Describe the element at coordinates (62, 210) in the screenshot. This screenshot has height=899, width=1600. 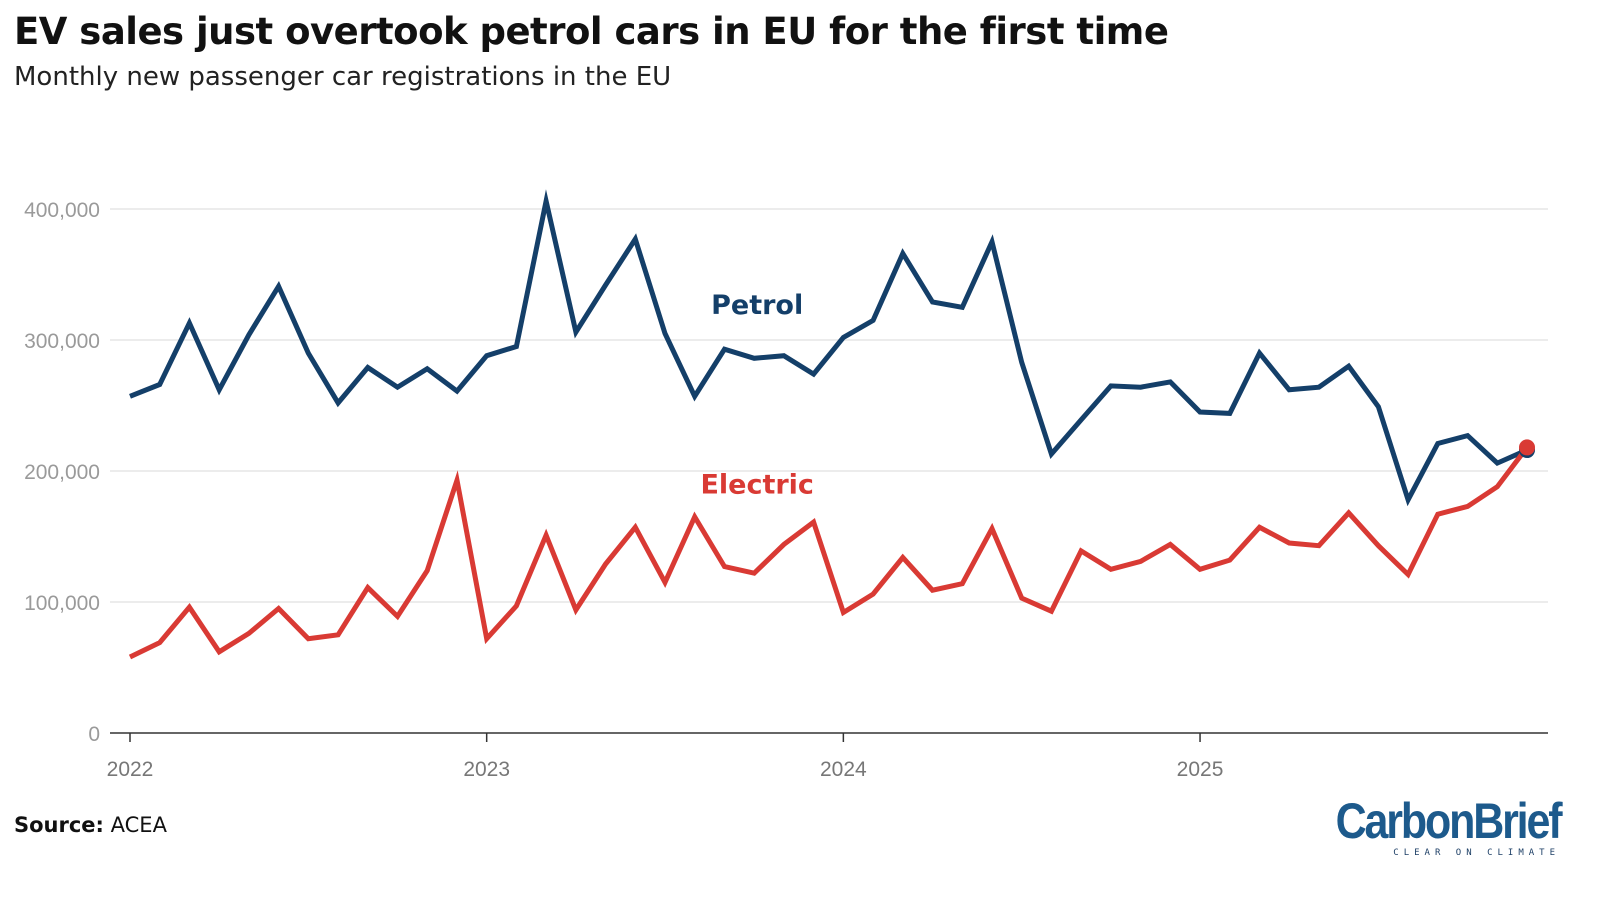
I see `y-tick-label: 400,000` at that location.